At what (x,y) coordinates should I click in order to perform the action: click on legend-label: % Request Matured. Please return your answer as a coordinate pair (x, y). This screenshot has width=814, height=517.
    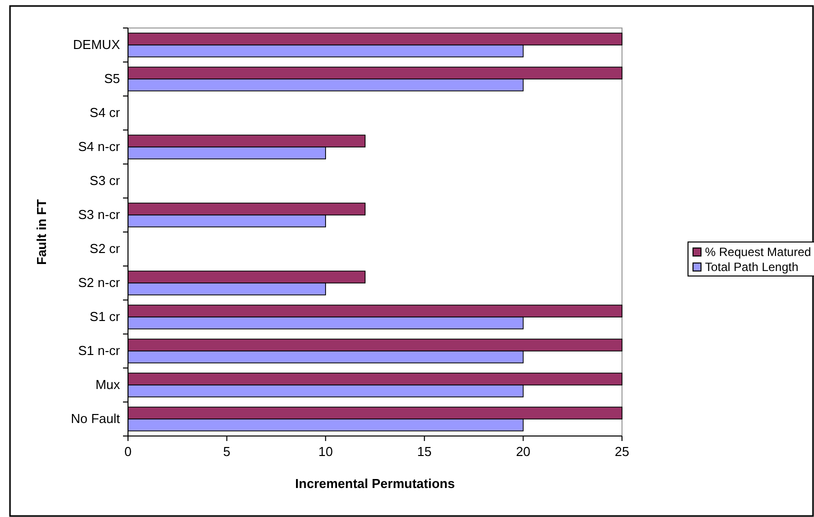
    Looking at the image, I should click on (758, 252).